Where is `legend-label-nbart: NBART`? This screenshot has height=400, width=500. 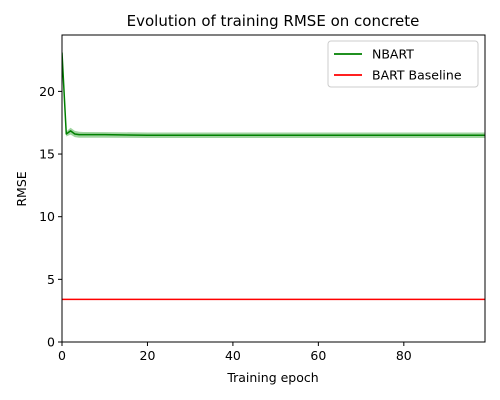
legend-label-nbart: NBART is located at coordinates (393, 54).